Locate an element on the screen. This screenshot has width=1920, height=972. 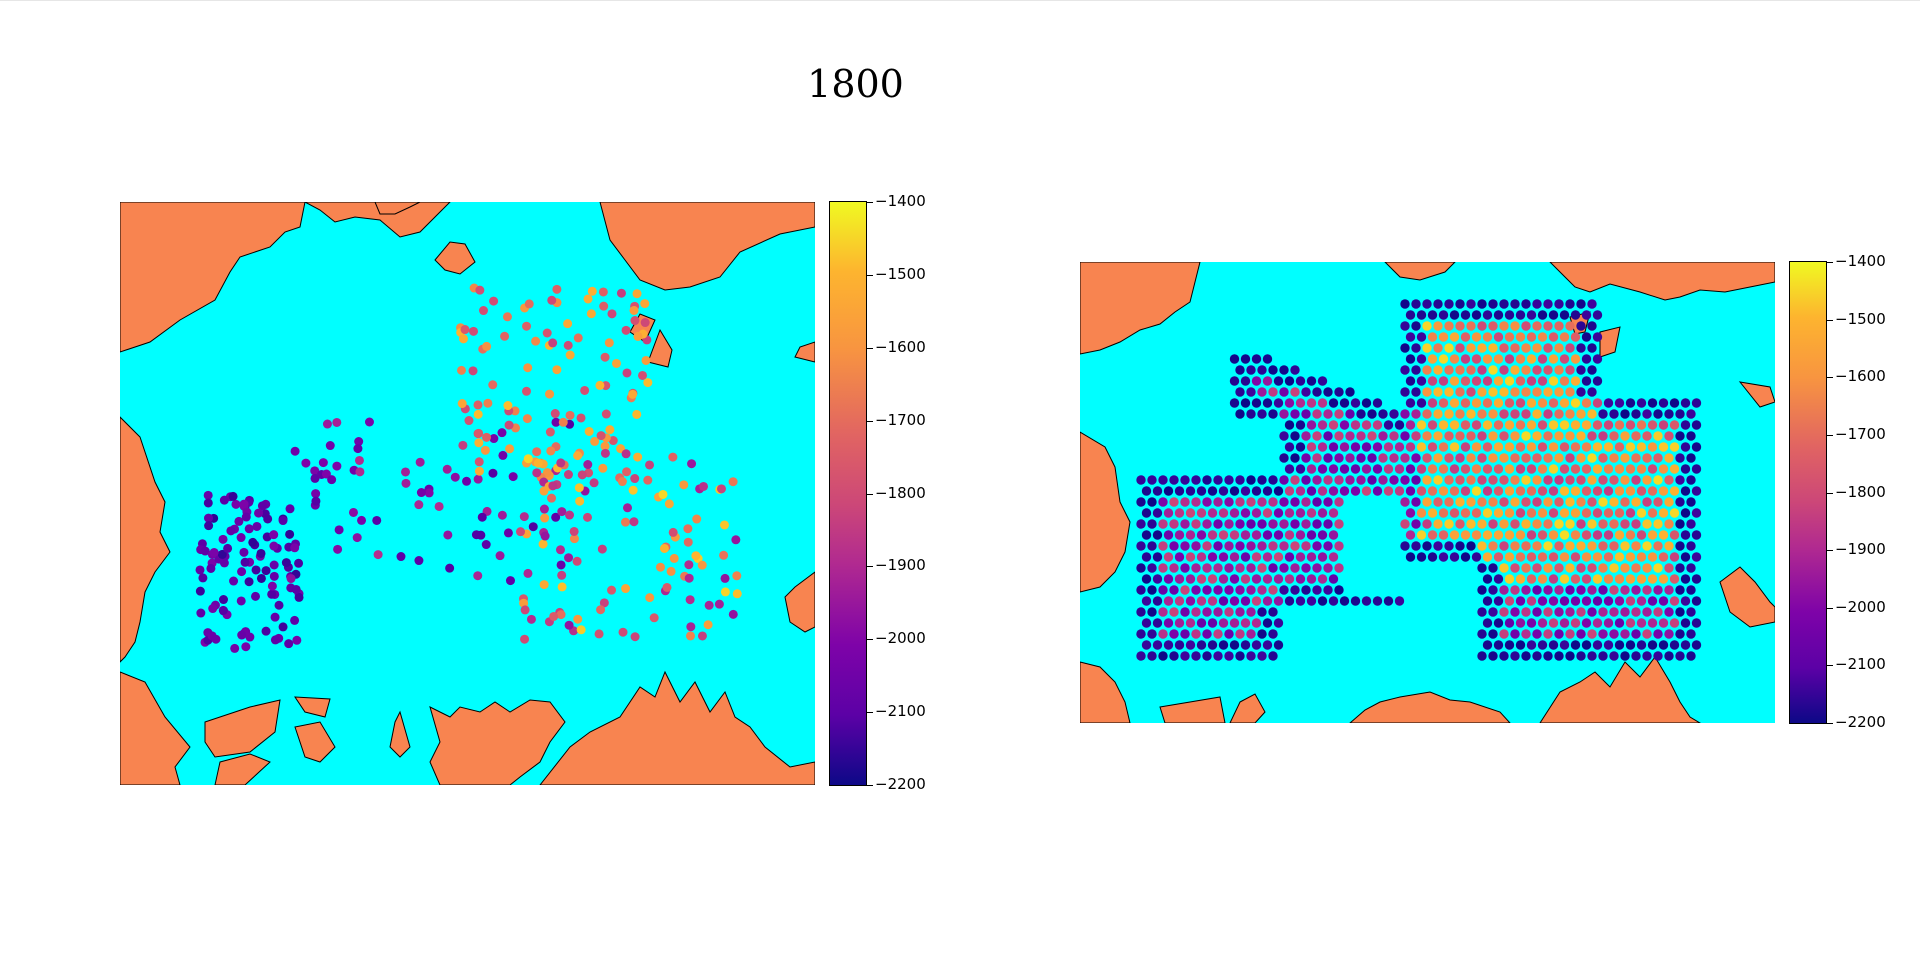
land-bottom-center is located at coordinates (497, 742).